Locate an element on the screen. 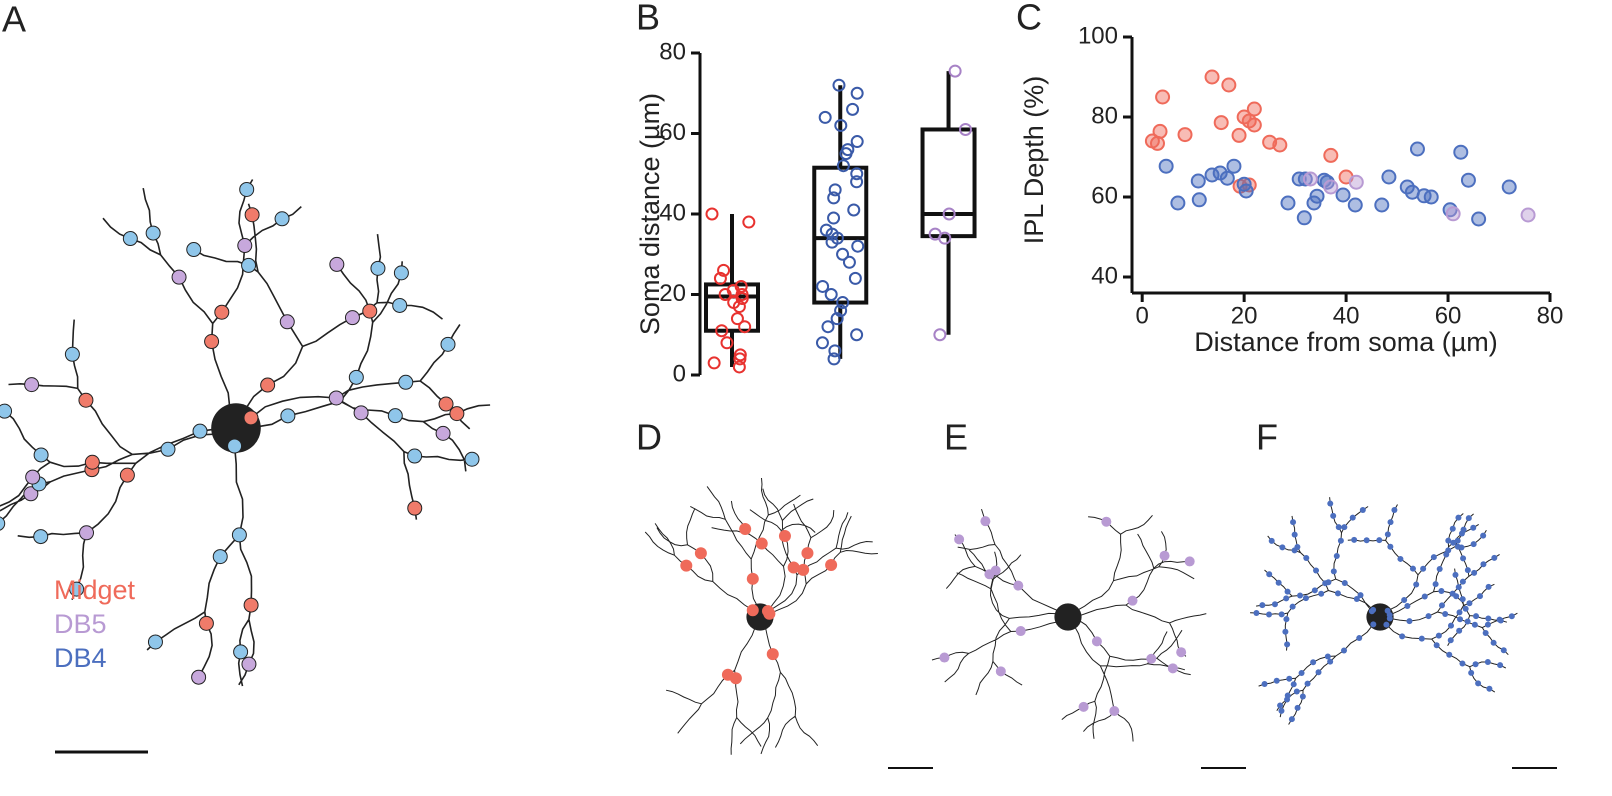  y-tick-label: 80 is located at coordinates (672, 51).